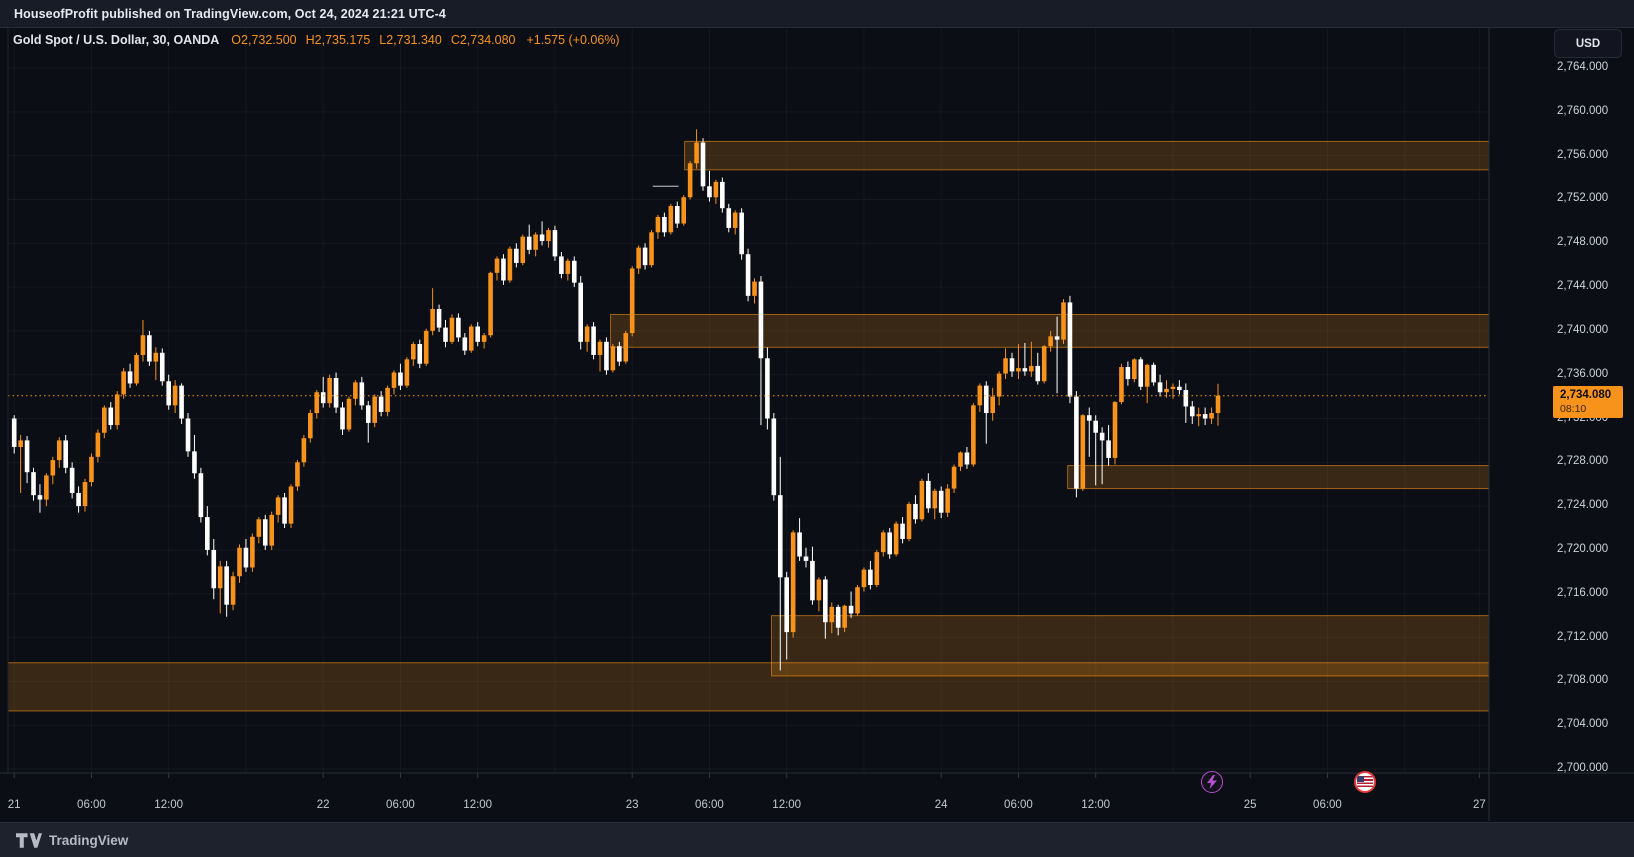  I want to click on time-axis-label: 25, so click(1250, 805).